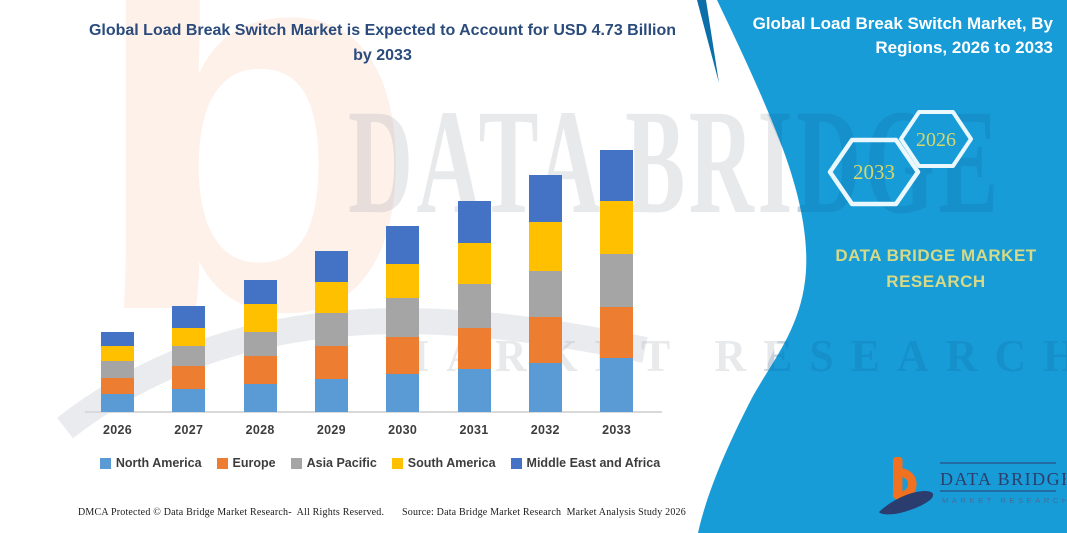  Describe the element at coordinates (260, 344) in the screenshot. I see `bar-segment-2028-asia-pacific` at that location.